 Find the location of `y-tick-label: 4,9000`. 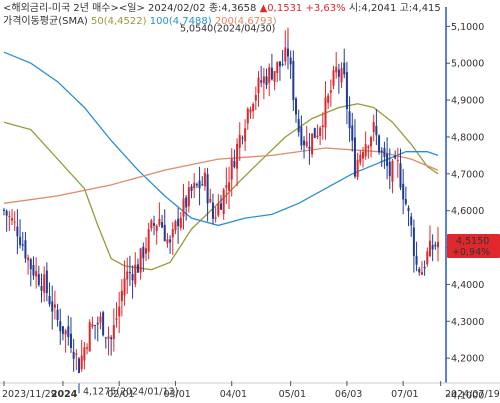

y-tick-label: 4,9000 is located at coordinates (467, 101).